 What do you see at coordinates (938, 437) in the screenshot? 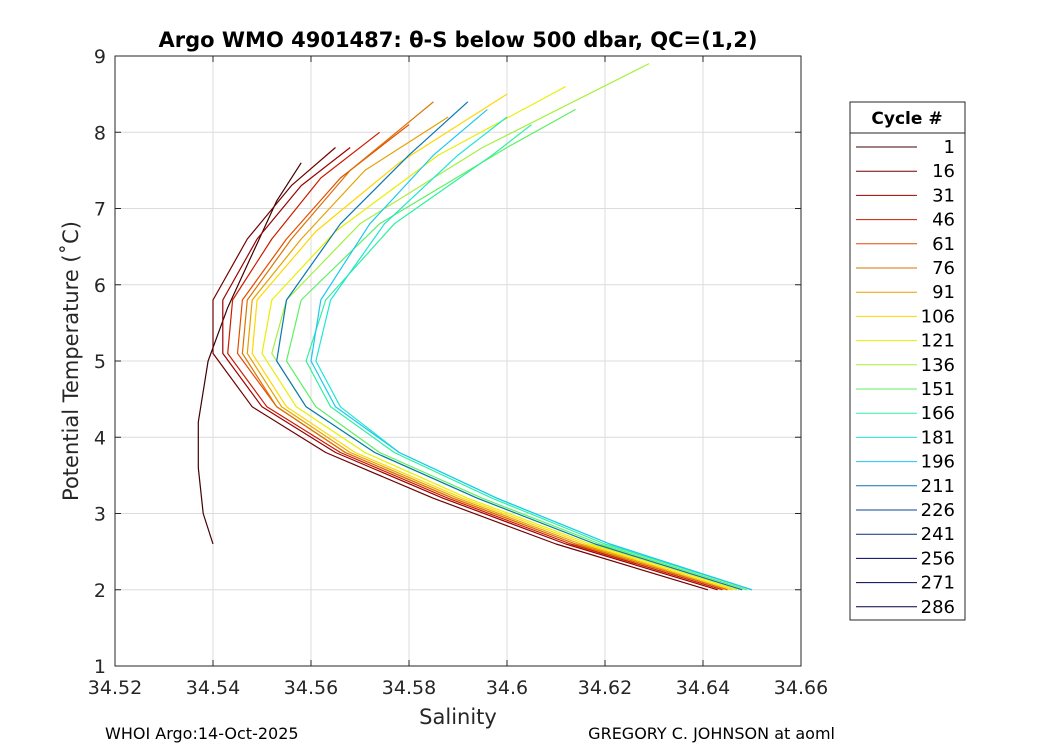
I see `legend-label-181: 181` at bounding box center [938, 437].